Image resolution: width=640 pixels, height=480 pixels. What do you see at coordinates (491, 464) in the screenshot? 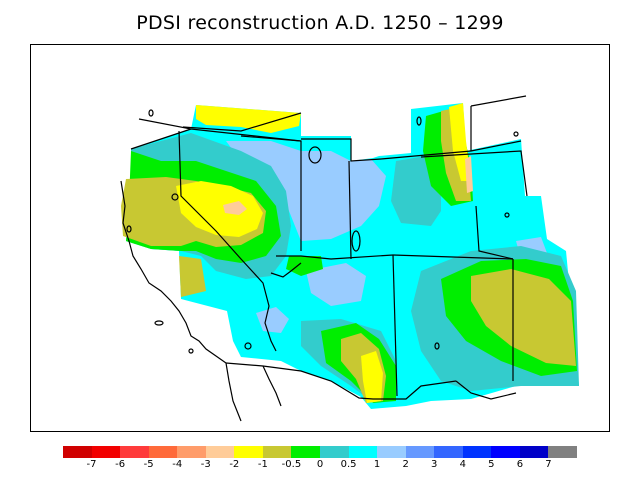
I see `legend-tick-label: 5` at bounding box center [491, 464].